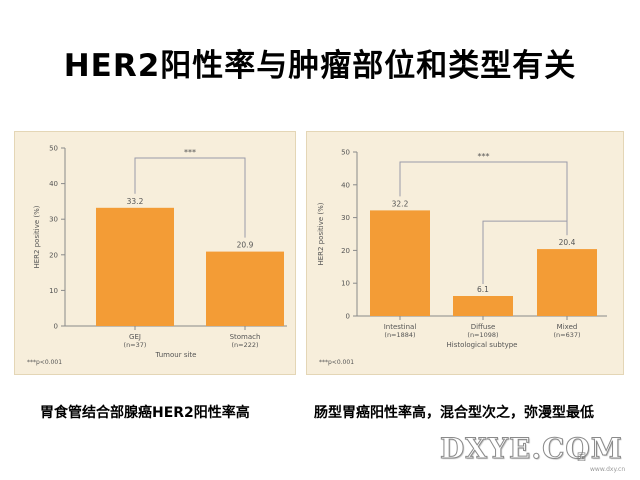  Describe the element at coordinates (483, 289) in the screenshot. I see `bar-value-label: 6.1` at that location.